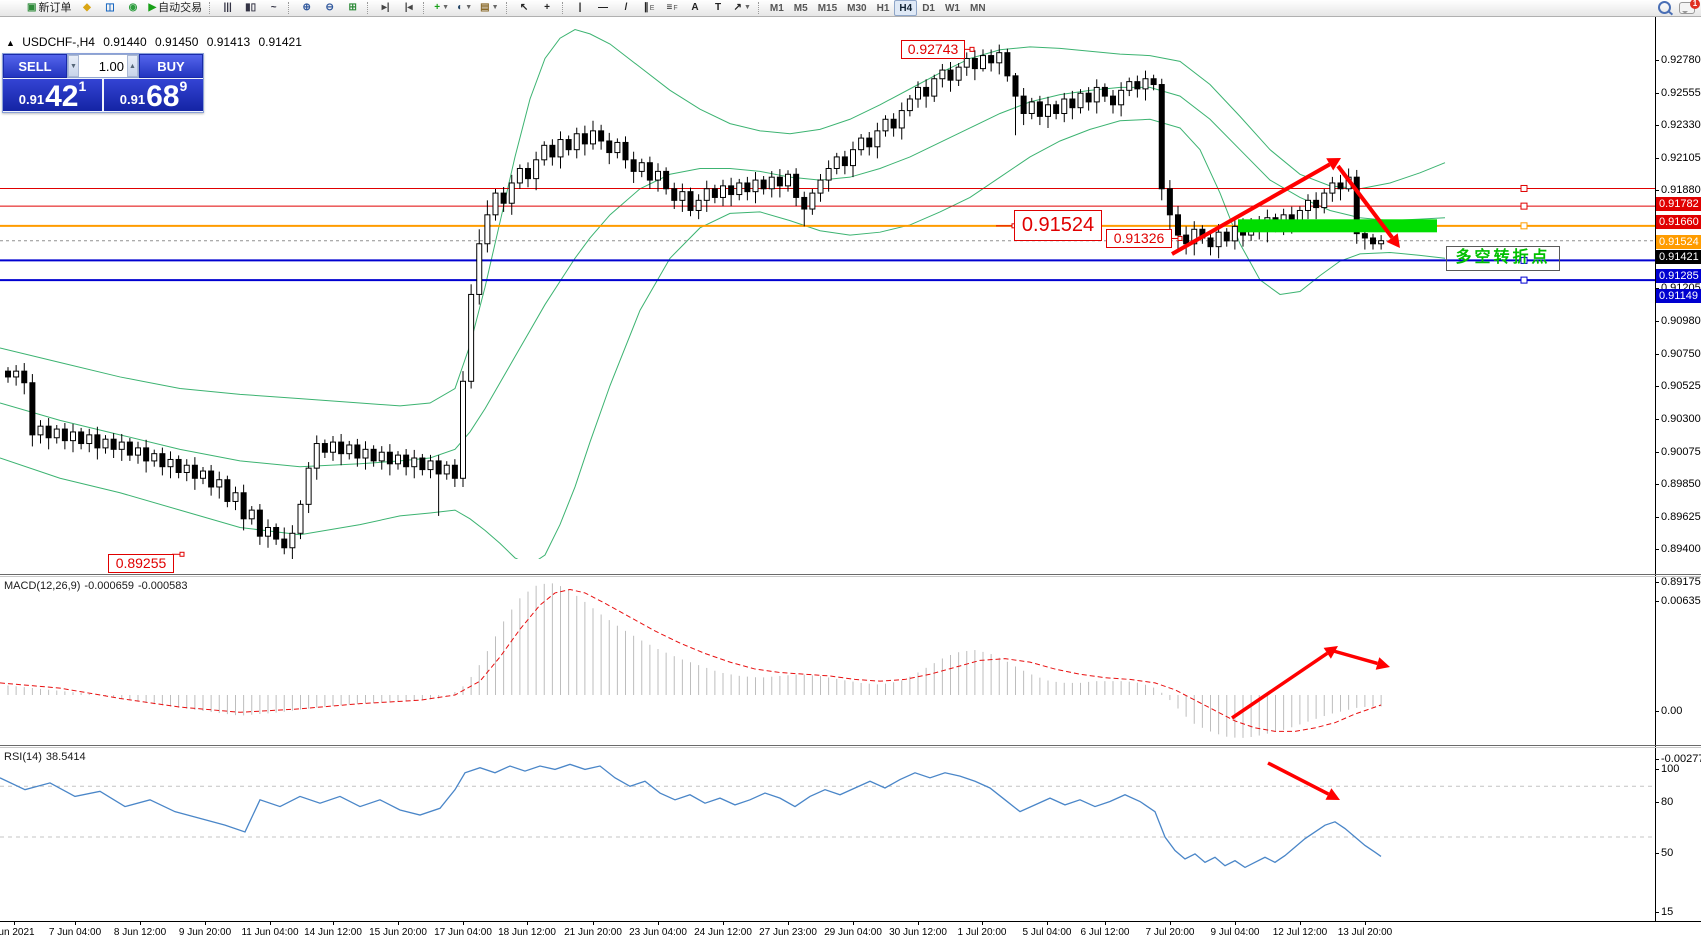  Describe the element at coordinates (742, 7) in the screenshot. I see `arrows-icon: ↗ ▼` at that location.